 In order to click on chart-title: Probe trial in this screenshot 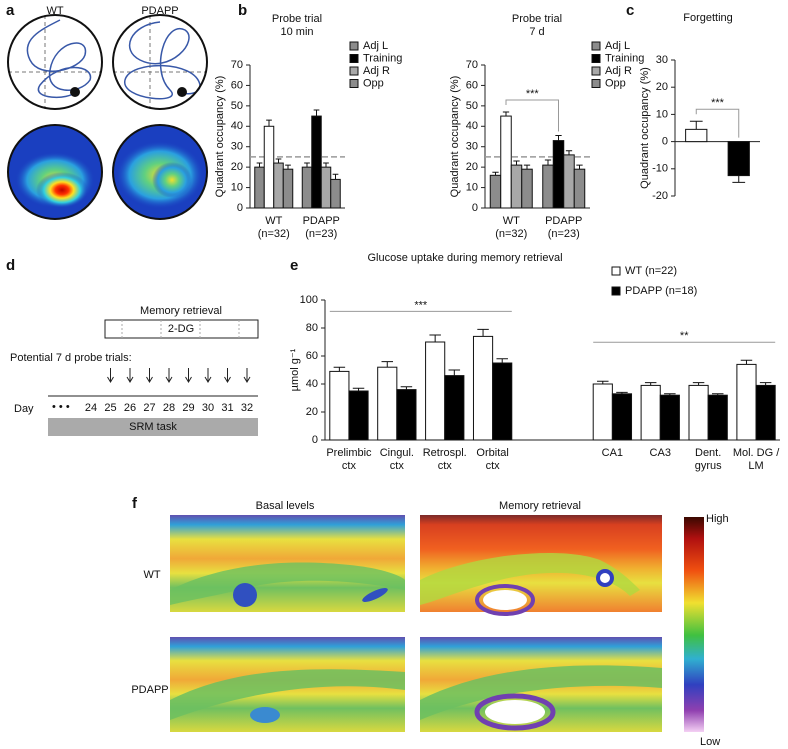, I will do `click(537, 19)`.